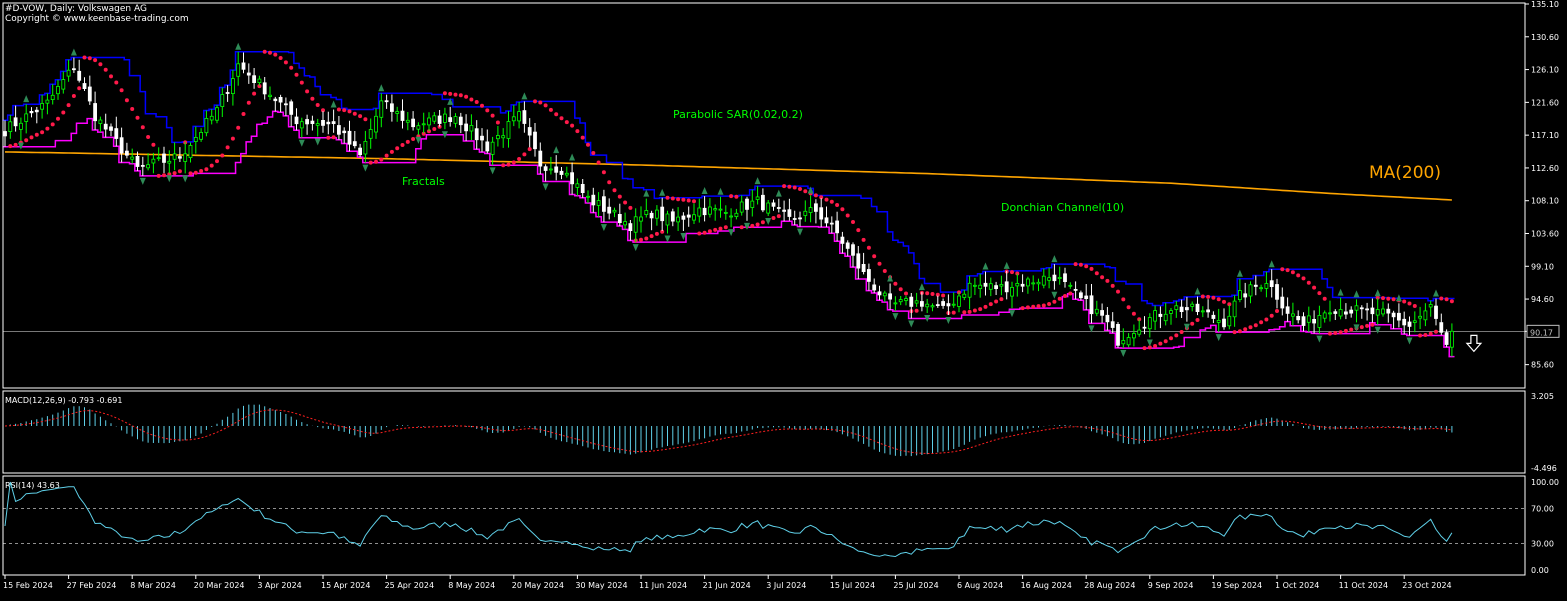 This screenshot has width=1567, height=601. I want to click on price-tick-label: 94.60, so click(1542, 299).